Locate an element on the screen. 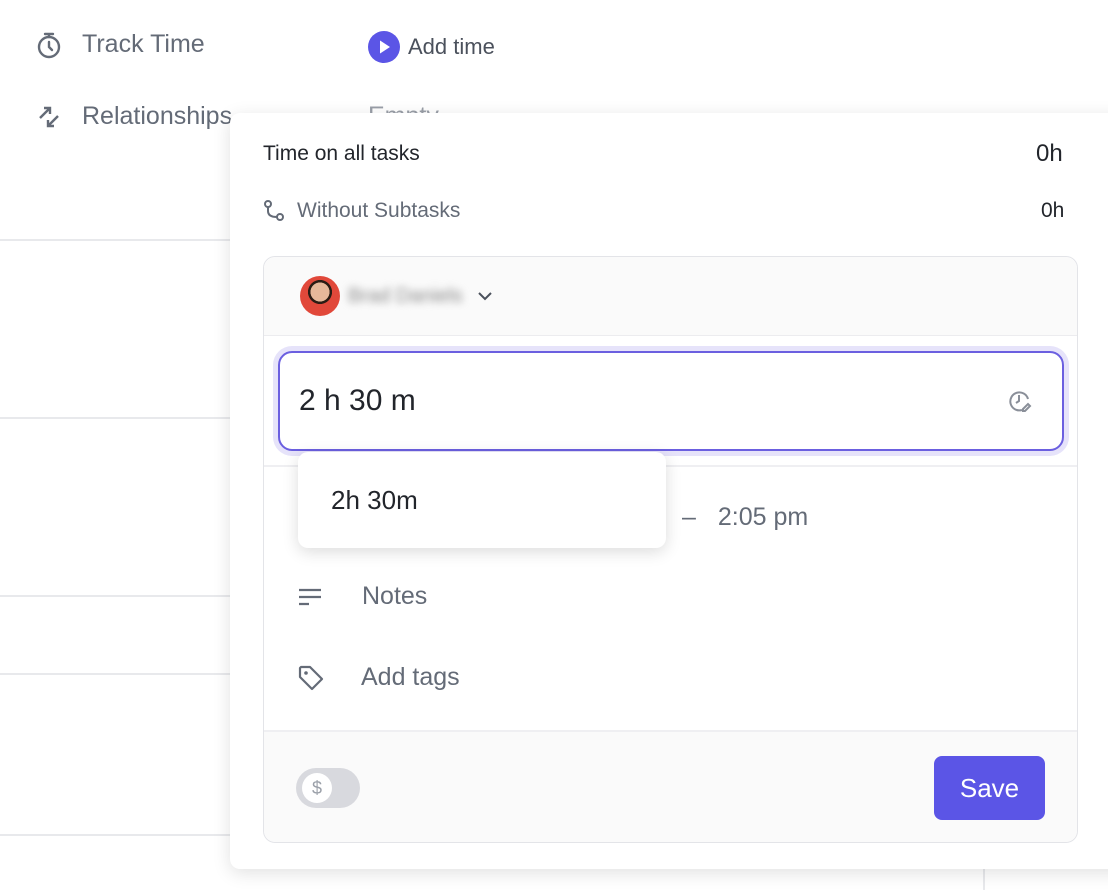 This screenshot has width=1108, height=890. notes-field: Notes is located at coordinates (362, 596).